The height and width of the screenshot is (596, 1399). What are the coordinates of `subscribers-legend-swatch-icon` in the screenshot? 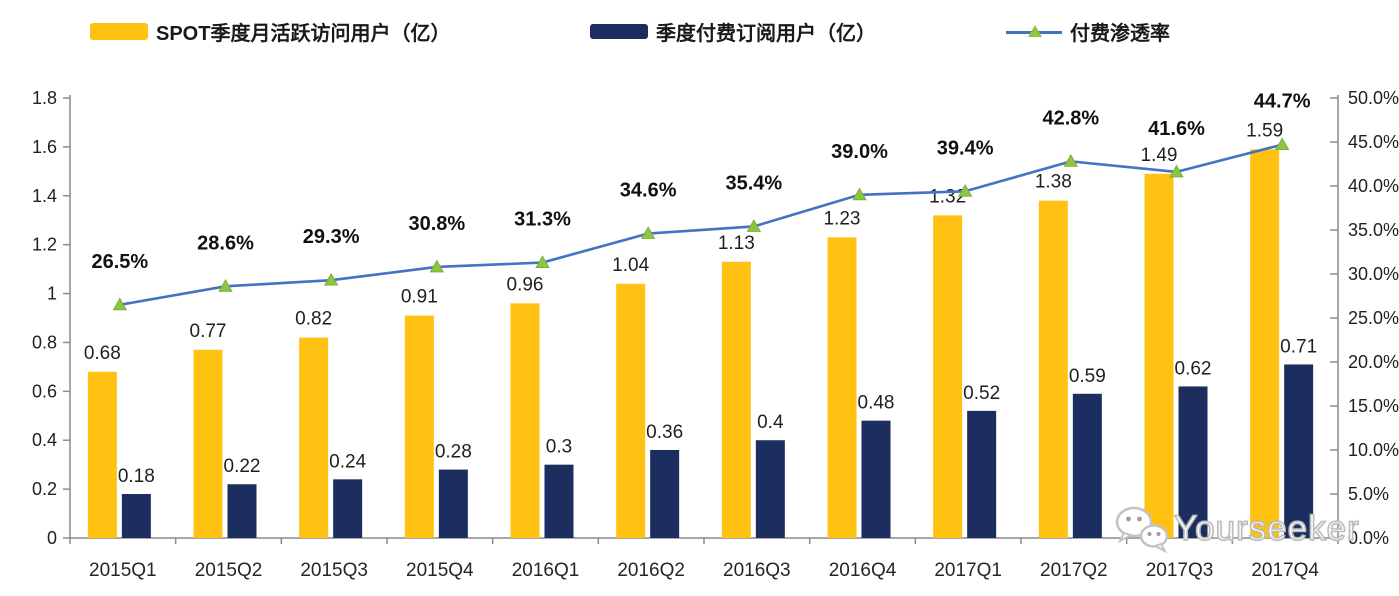 It's located at (619, 31).